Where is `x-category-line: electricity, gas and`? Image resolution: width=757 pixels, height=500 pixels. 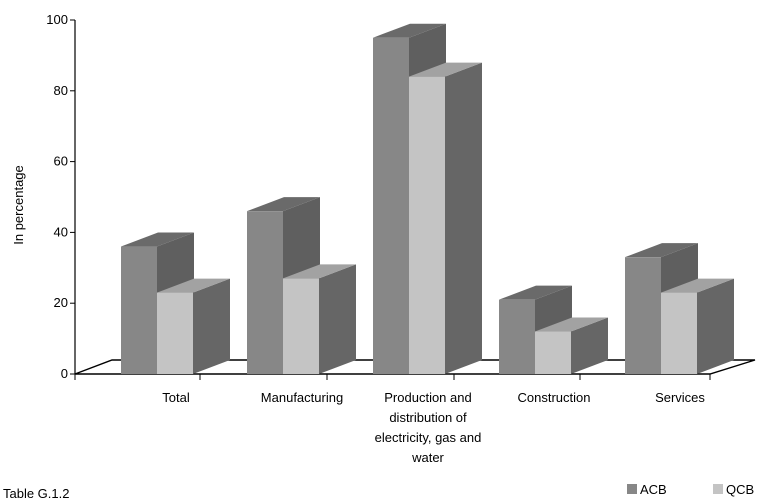
x-category-line: electricity, gas and is located at coordinates (428, 437).